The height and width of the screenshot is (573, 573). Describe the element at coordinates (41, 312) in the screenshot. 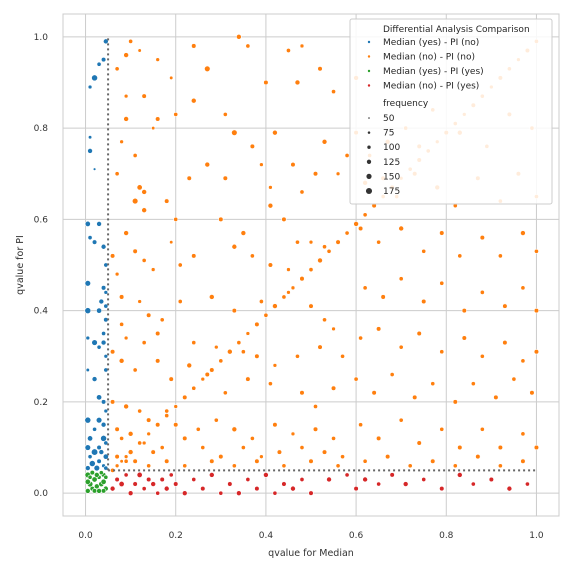

I see `y-tick-label: 0.4` at that location.